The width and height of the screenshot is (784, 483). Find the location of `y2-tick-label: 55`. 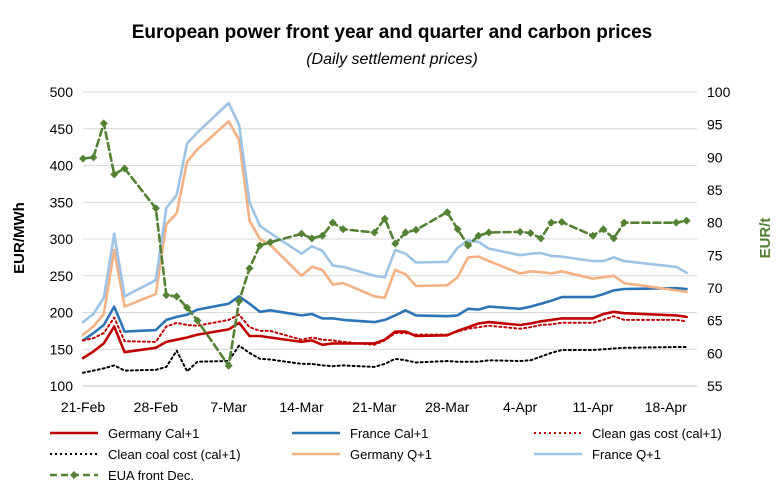

y2-tick-label: 55 is located at coordinates (715, 386).